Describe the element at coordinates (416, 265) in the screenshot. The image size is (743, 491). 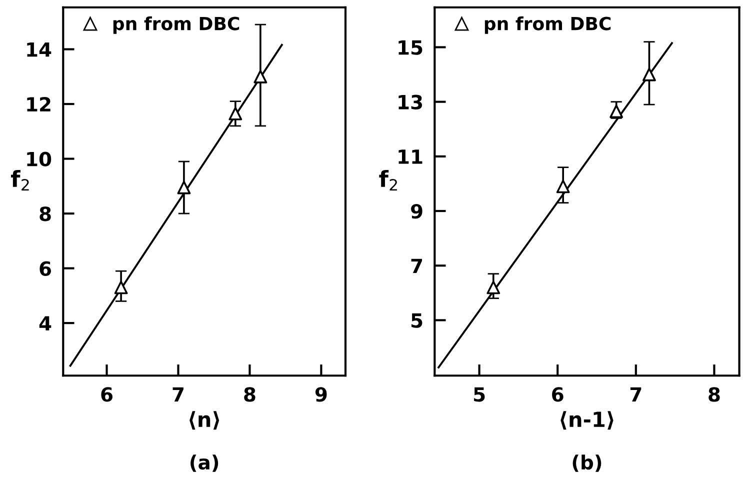
I see `y-tick-label: 7` at that location.